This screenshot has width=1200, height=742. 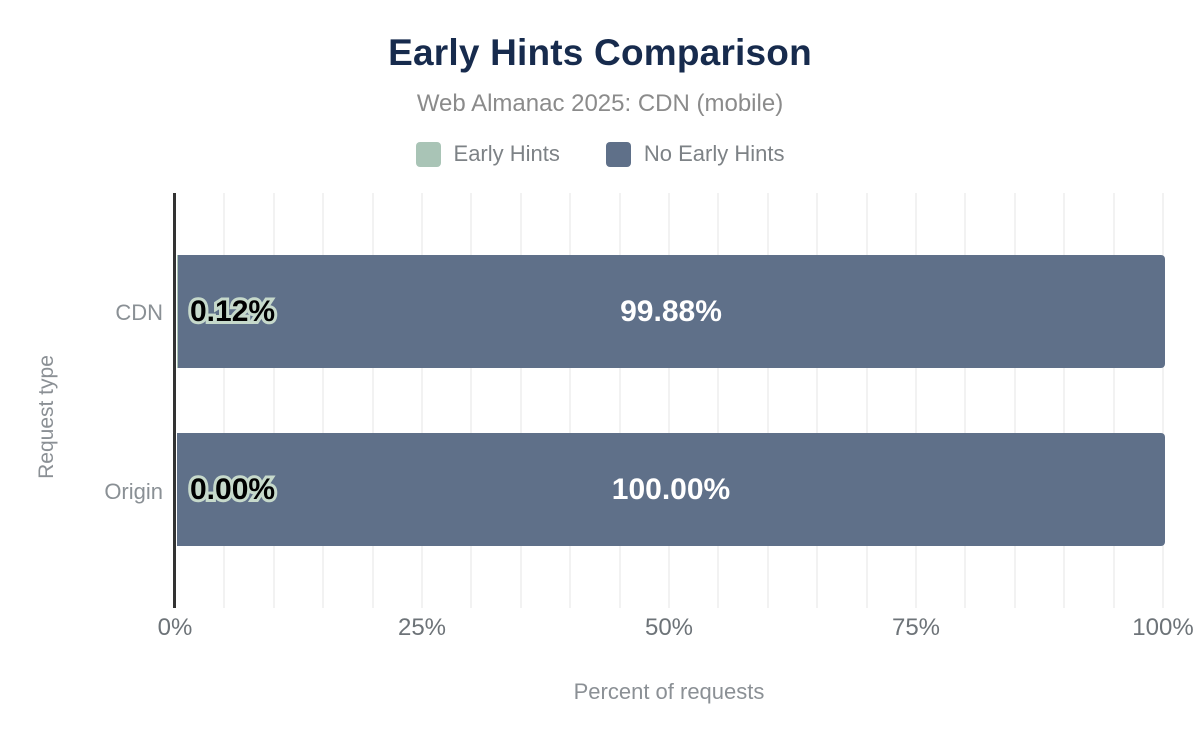 What do you see at coordinates (175, 627) in the screenshot?
I see `x-tick-label-0: 0%` at bounding box center [175, 627].